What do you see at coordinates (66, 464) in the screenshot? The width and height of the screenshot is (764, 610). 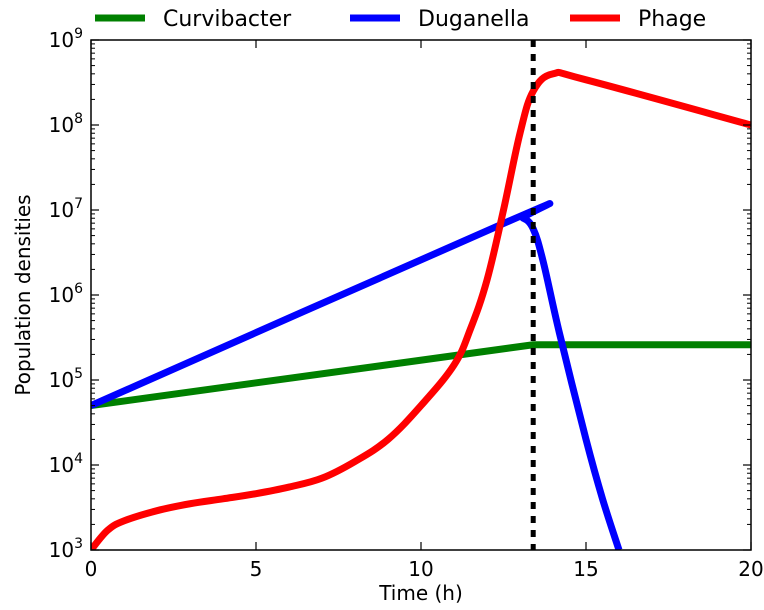 I see `y-tick-label: 10⁴` at bounding box center [66, 464].